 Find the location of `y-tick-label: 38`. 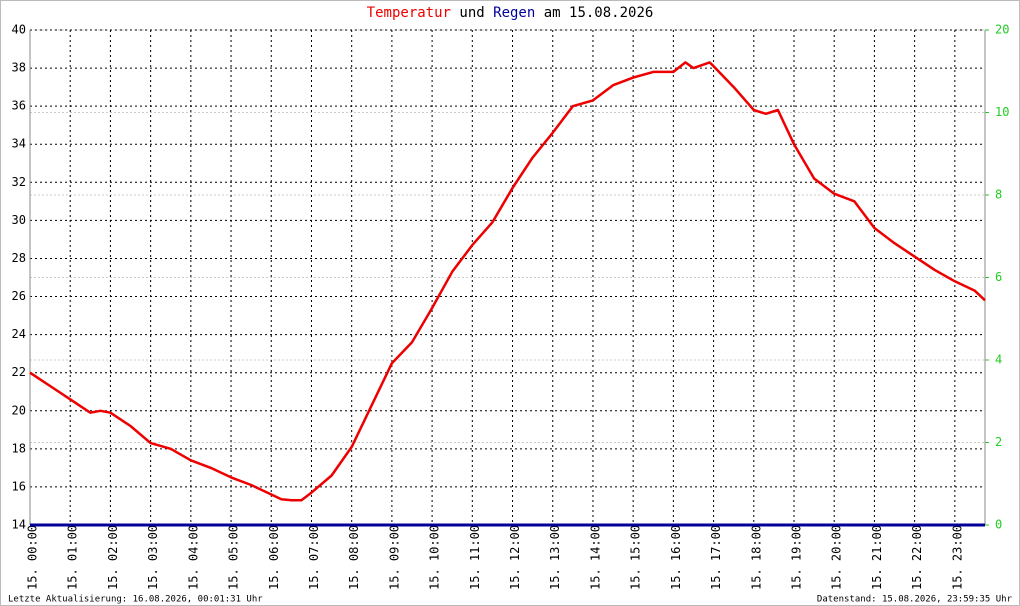

y-tick-label: 38 is located at coordinates (19, 68).